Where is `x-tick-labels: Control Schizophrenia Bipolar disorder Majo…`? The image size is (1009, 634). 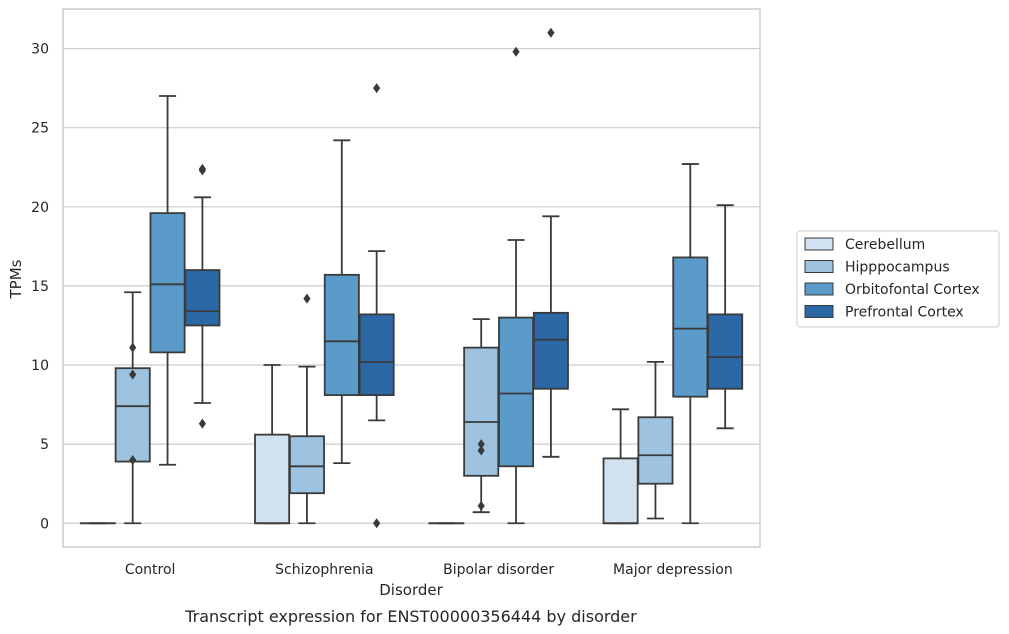
x-tick-labels: Control Schizophrenia Bipolar disorder Majo… is located at coordinates (429, 570).